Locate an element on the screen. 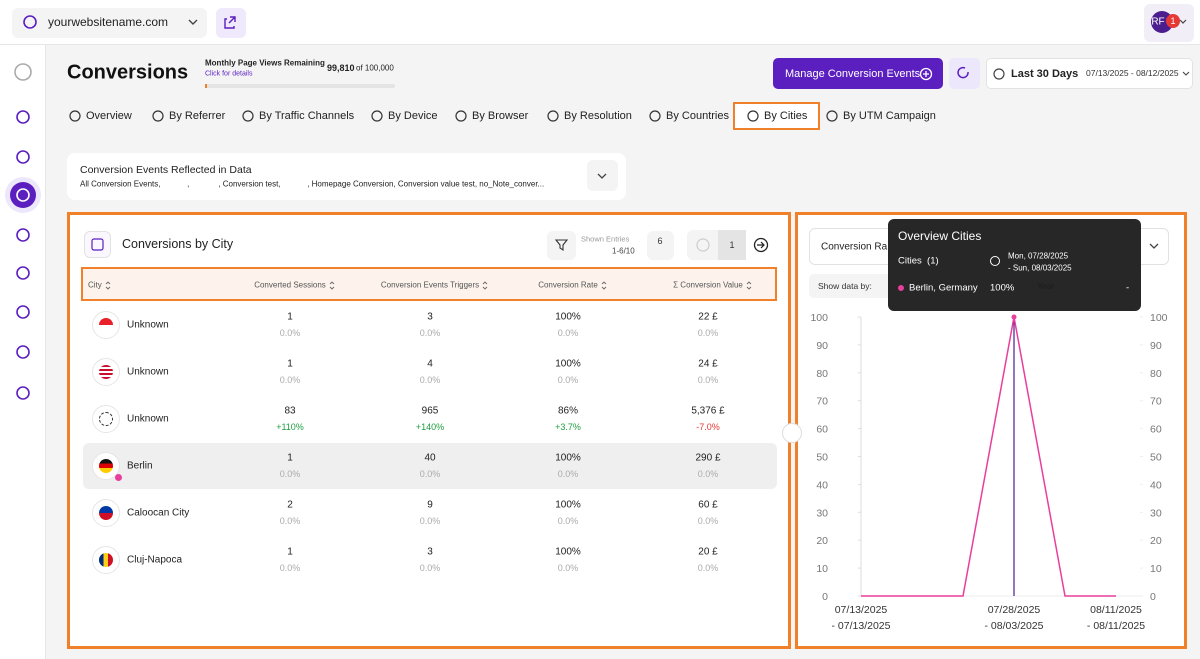  tooltip-item: Berlin, Germany is located at coordinates (943, 288).